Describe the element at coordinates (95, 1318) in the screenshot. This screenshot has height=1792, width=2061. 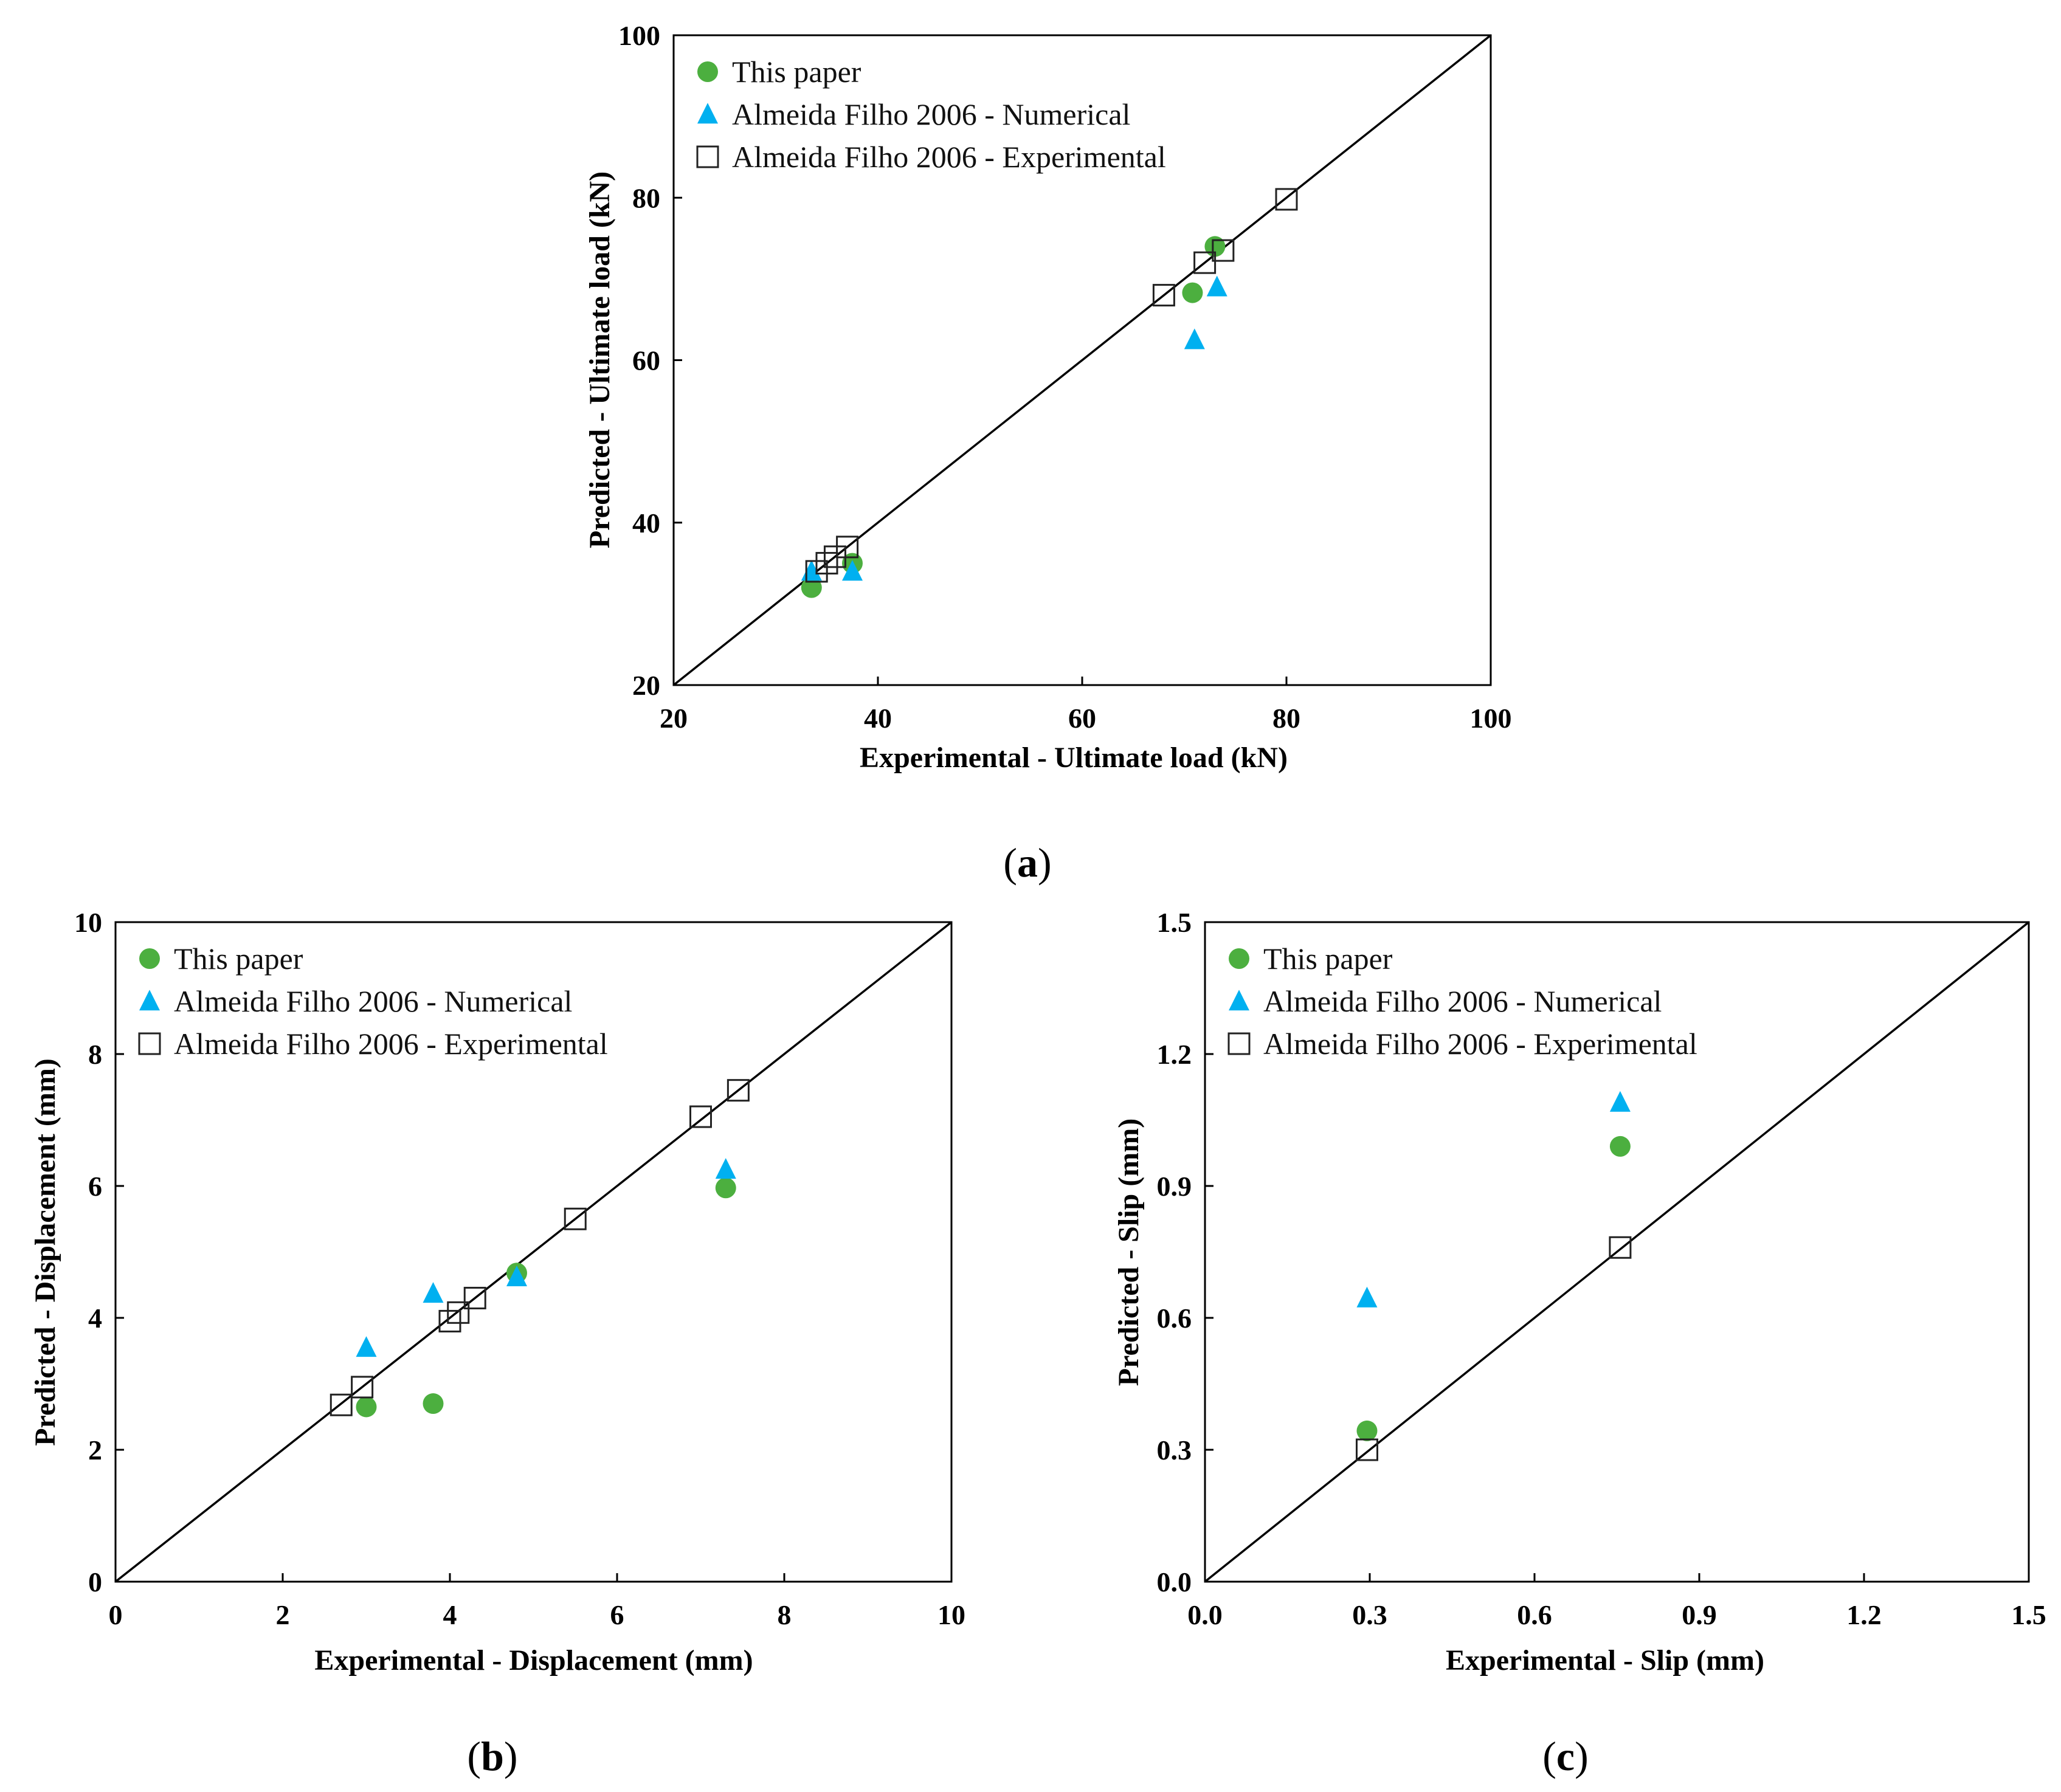
I see `y-tick-label: 4` at that location.